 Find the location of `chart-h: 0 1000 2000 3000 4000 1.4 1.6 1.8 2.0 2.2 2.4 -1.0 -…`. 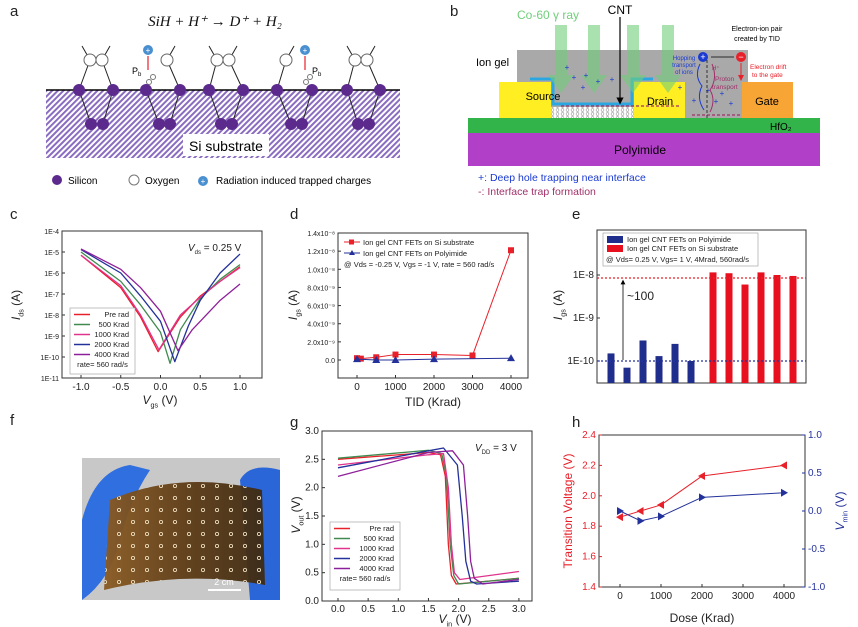

chart-h: 0 1000 2000 3000 4000 1.4 1.6 1.8 2.0 2.2 2.4 -1.0 -… is located at coordinates (705, 527).